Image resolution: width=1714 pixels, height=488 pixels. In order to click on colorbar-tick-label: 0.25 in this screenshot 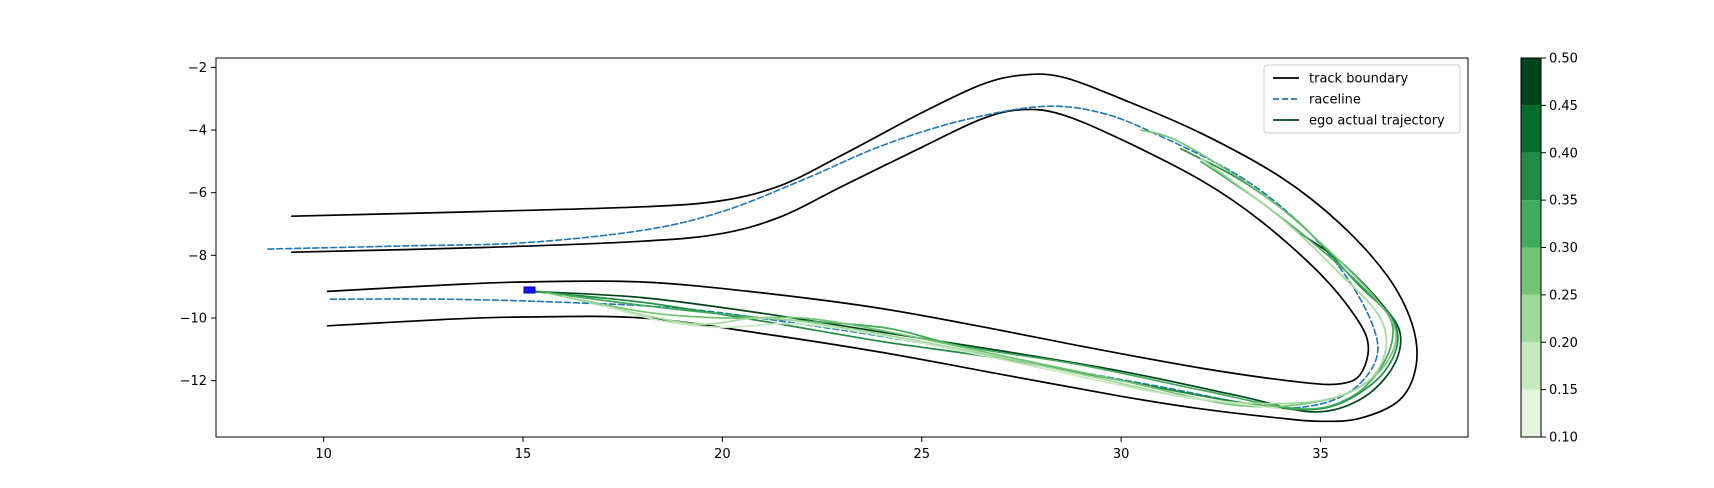, I will do `click(1563, 295)`.